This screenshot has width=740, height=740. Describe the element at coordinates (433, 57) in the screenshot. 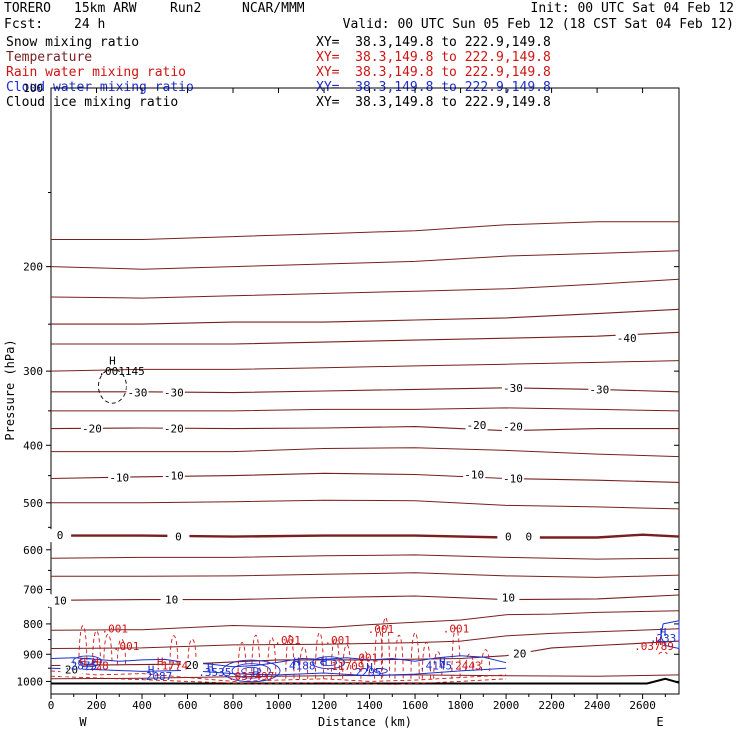

I see `legend-temperature-xy: XY= 38.3,149.8 to 222.9,149.8` at that location.